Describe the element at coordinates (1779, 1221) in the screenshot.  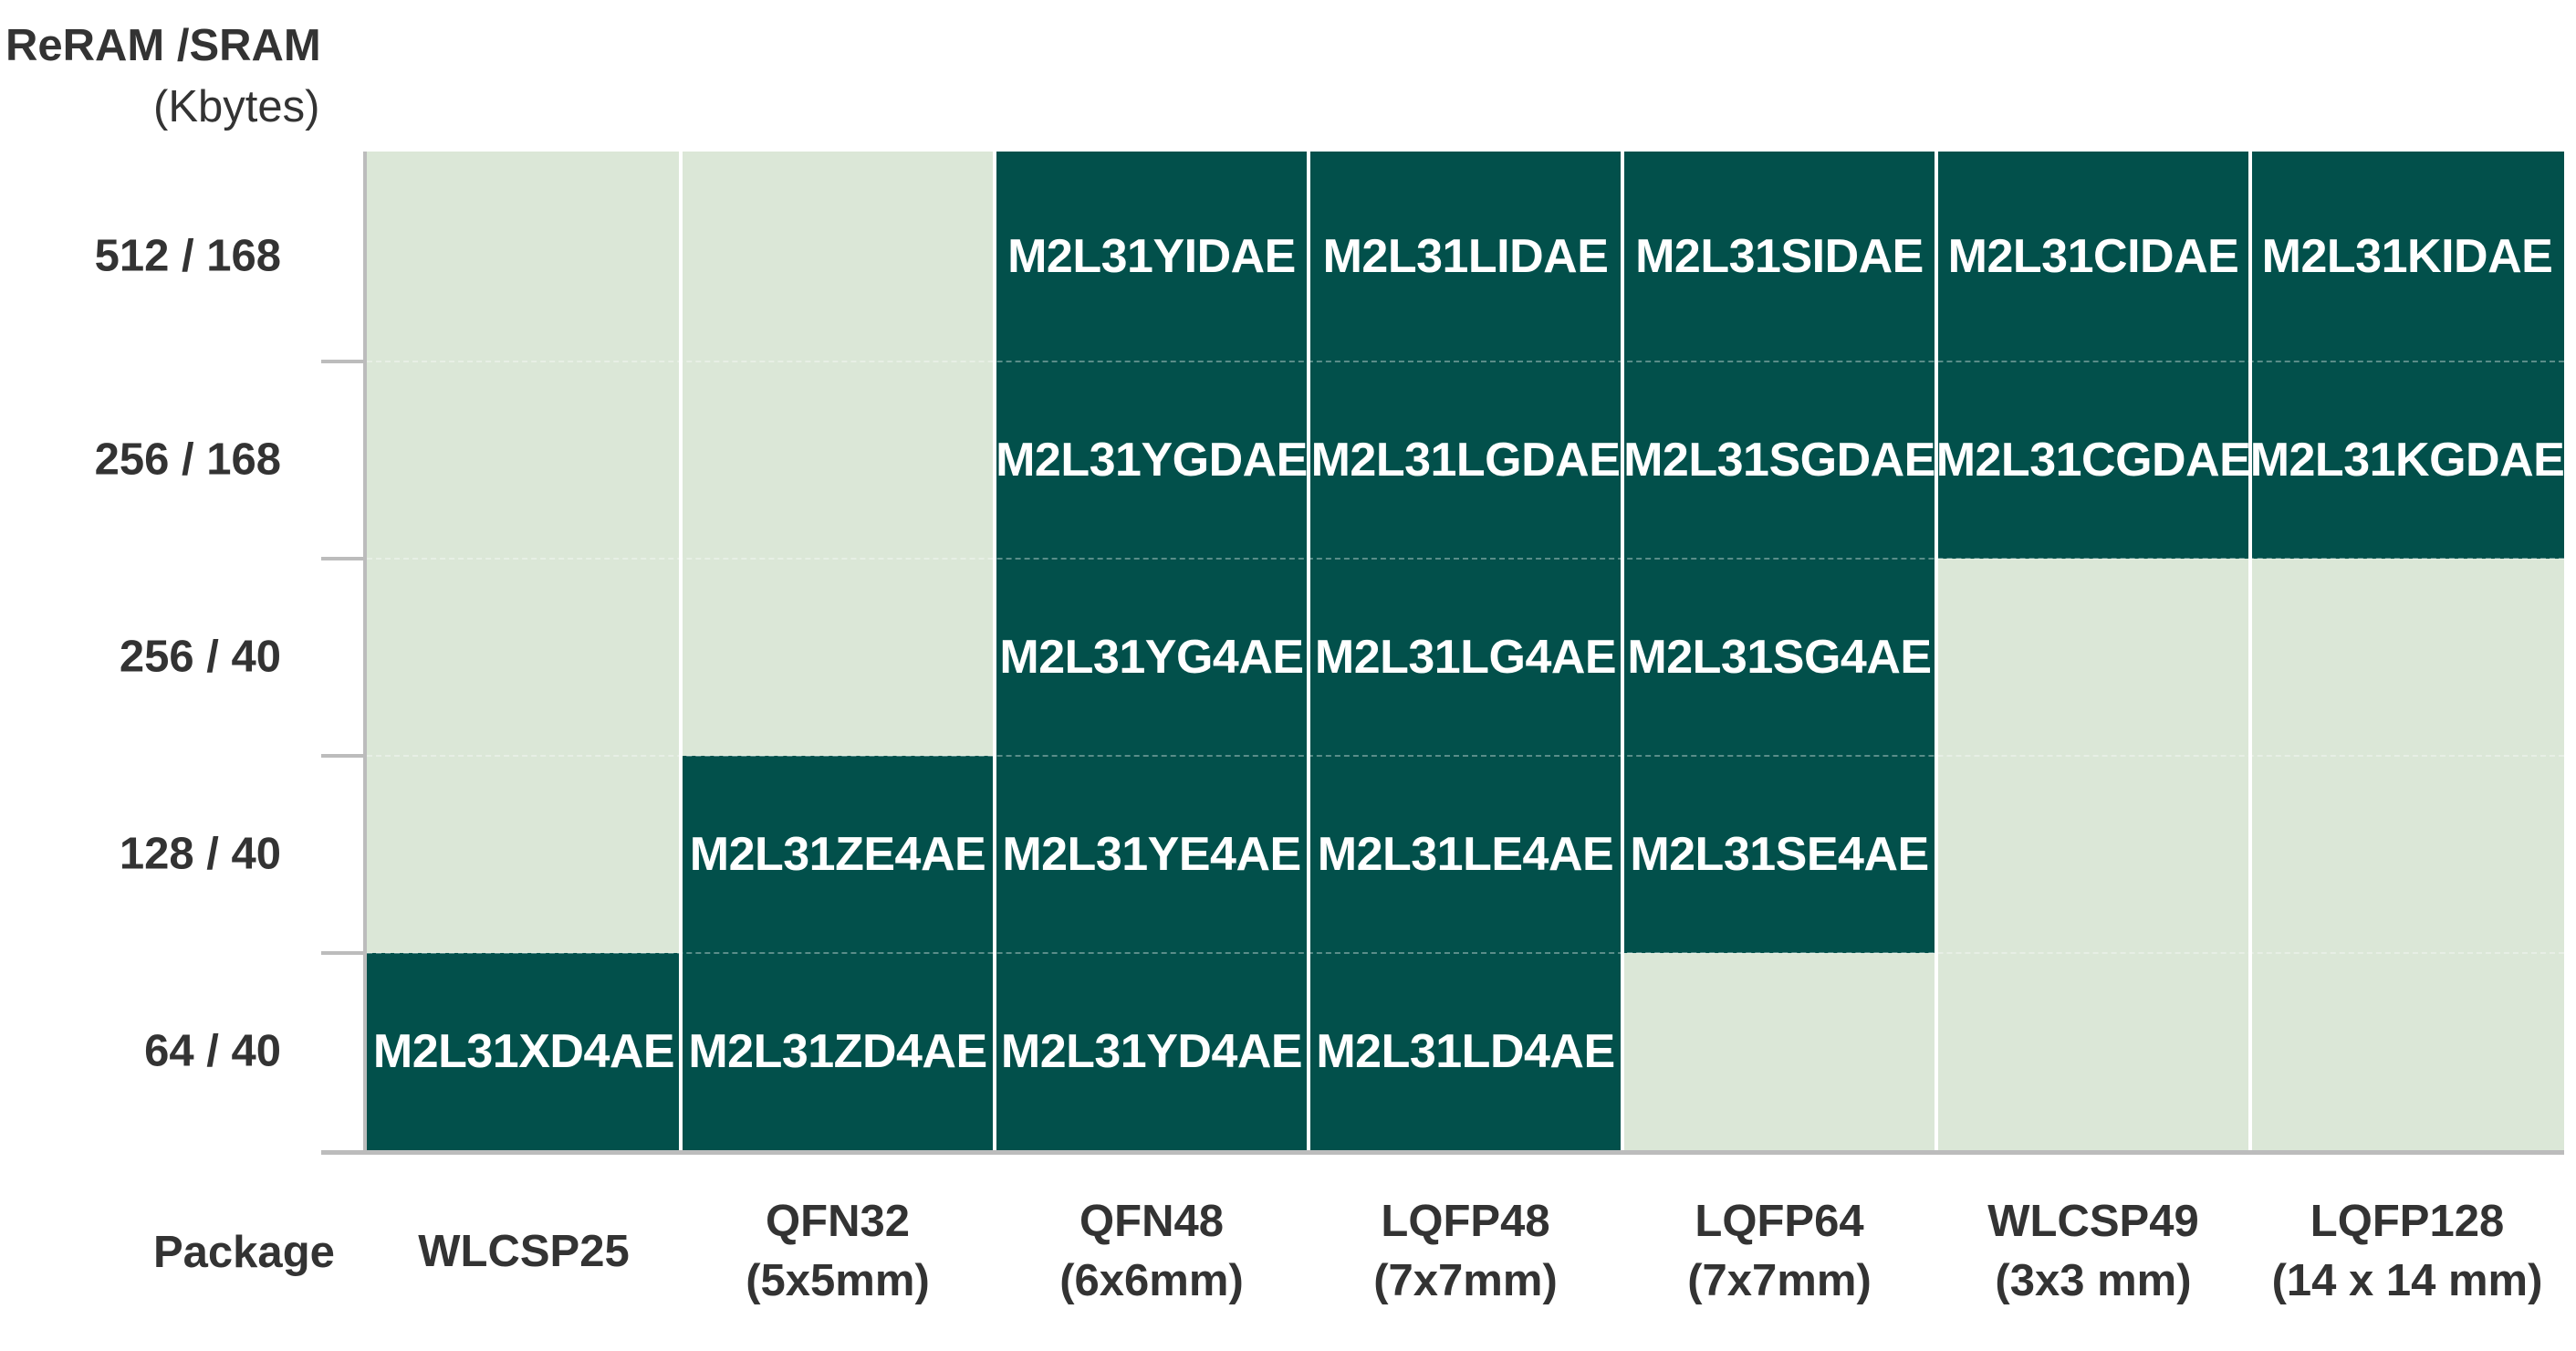
I see `package-name: LQFP64` at that location.